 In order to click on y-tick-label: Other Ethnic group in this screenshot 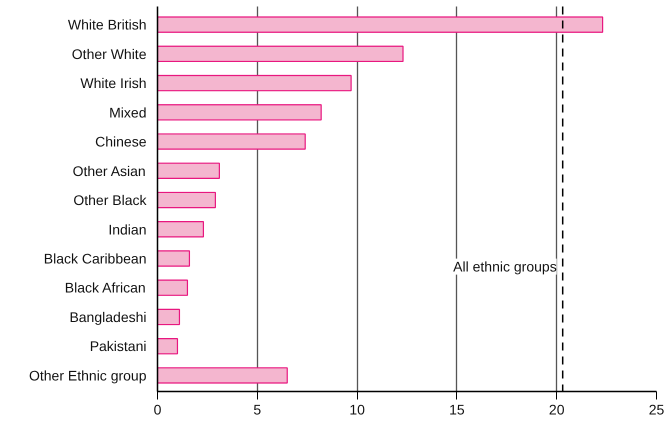, I will do `click(87, 375)`.